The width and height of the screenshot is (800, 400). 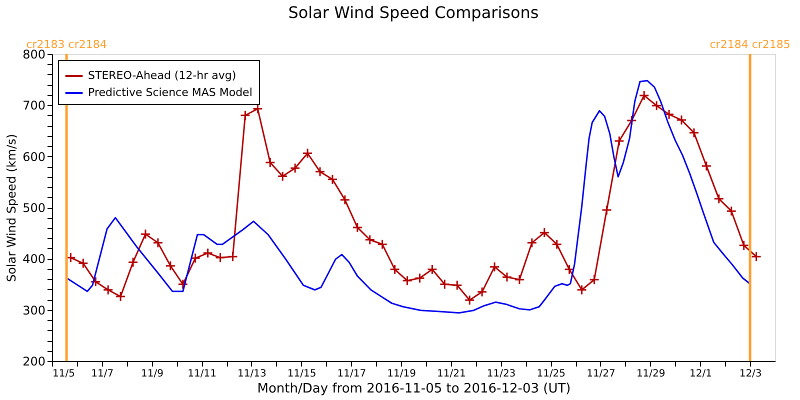 What do you see at coordinates (34, 310) in the screenshot?
I see `y-tick-label: 300` at bounding box center [34, 310].